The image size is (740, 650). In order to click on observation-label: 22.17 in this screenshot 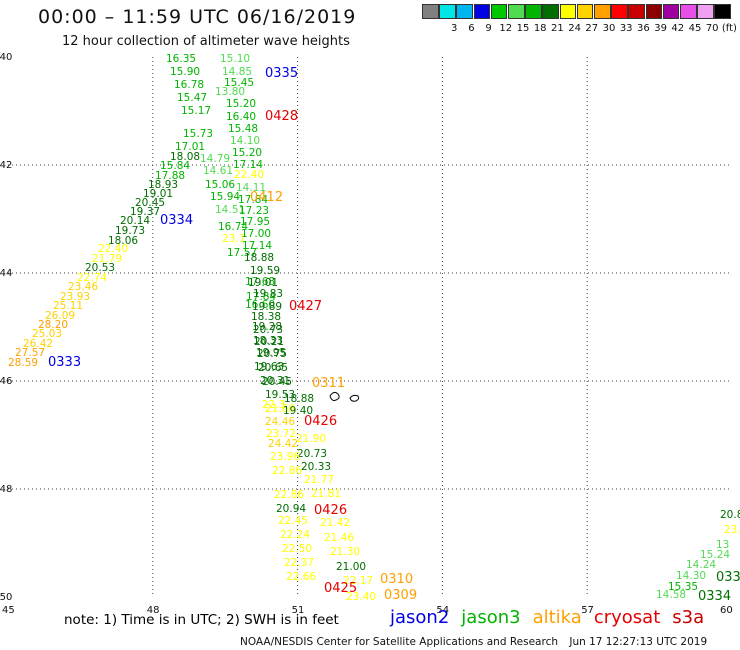, I will do `click(358, 581)`.